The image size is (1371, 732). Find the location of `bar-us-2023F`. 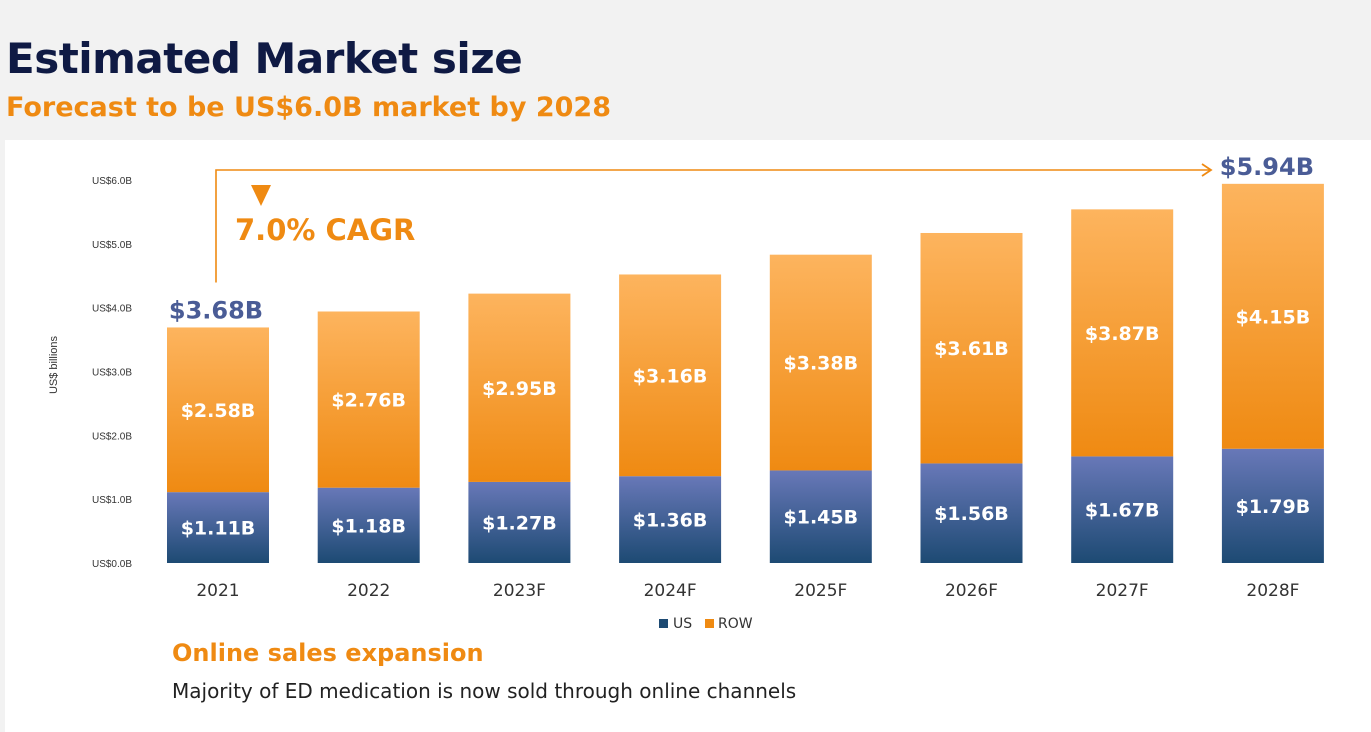

bar-us-2023F is located at coordinates (519, 522).